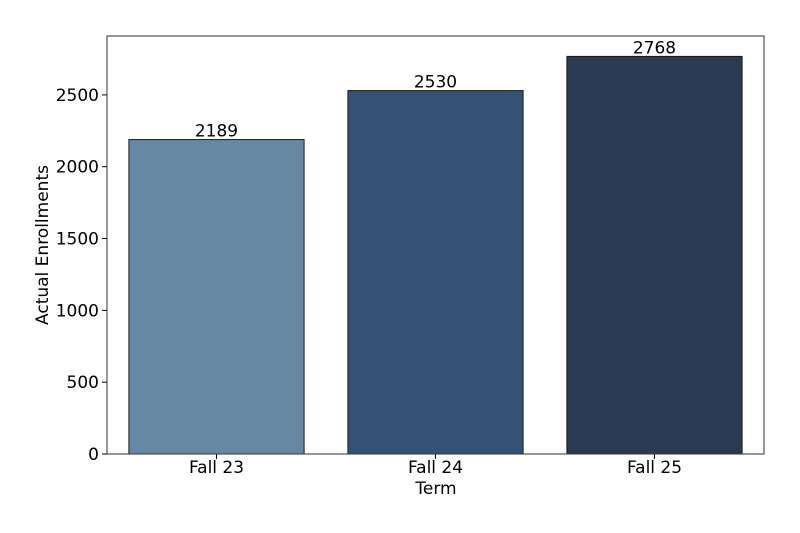 Image resolution: width=800 pixels, height=533 pixels. What do you see at coordinates (216, 132) in the screenshot?
I see `value-label: 2189` at bounding box center [216, 132].